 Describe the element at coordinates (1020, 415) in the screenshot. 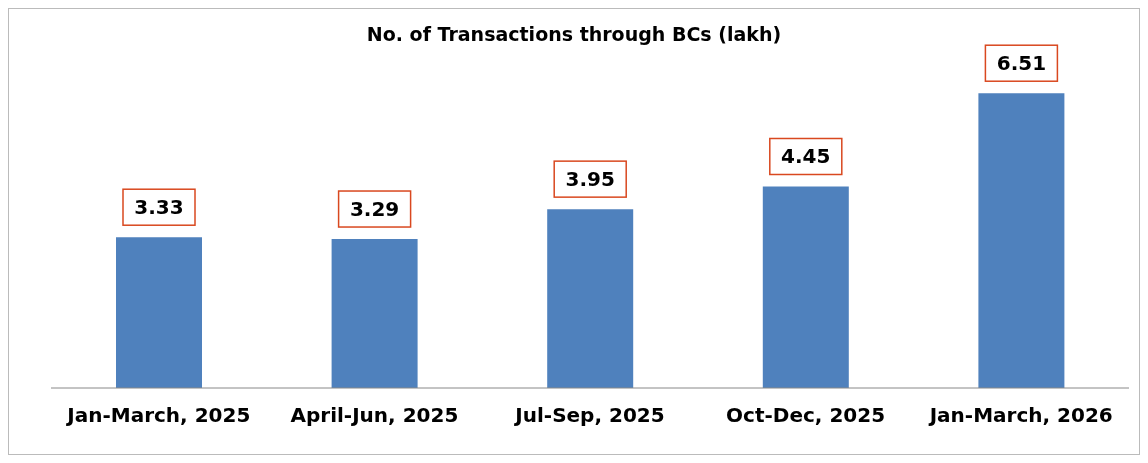

I see `x-tick-label: Jan-March, 2026` at that location.